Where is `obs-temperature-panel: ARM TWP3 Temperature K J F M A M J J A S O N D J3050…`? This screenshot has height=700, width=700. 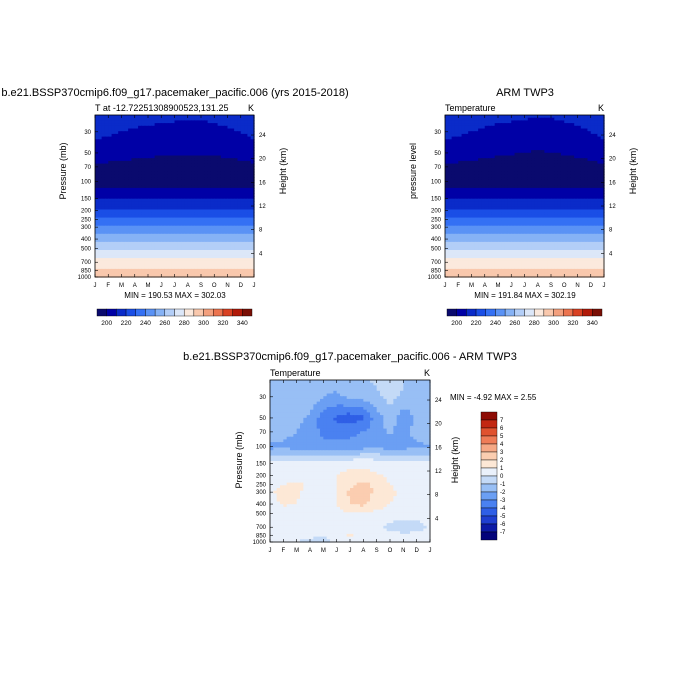
obs-temperature-panel: ARM TWP3 Temperature K J F M A M J J A S O N D J3050… is located at coordinates (523, 207).